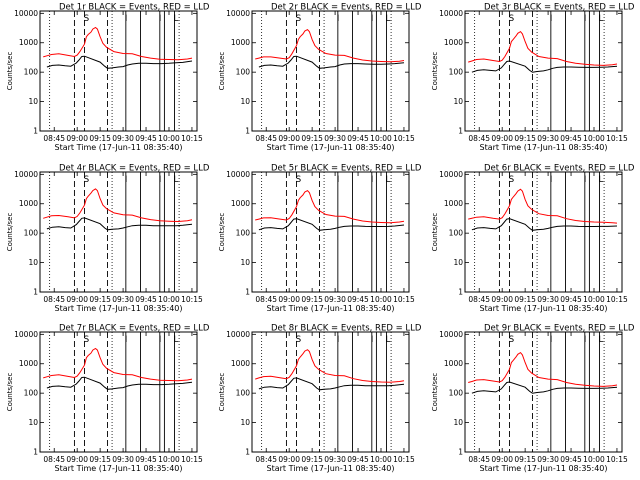  What do you see at coordinates (134, 8) in the screenshot?
I see `panel-title: Det 1r BLACK = Events, RED = LLD` at bounding box center [134, 8].